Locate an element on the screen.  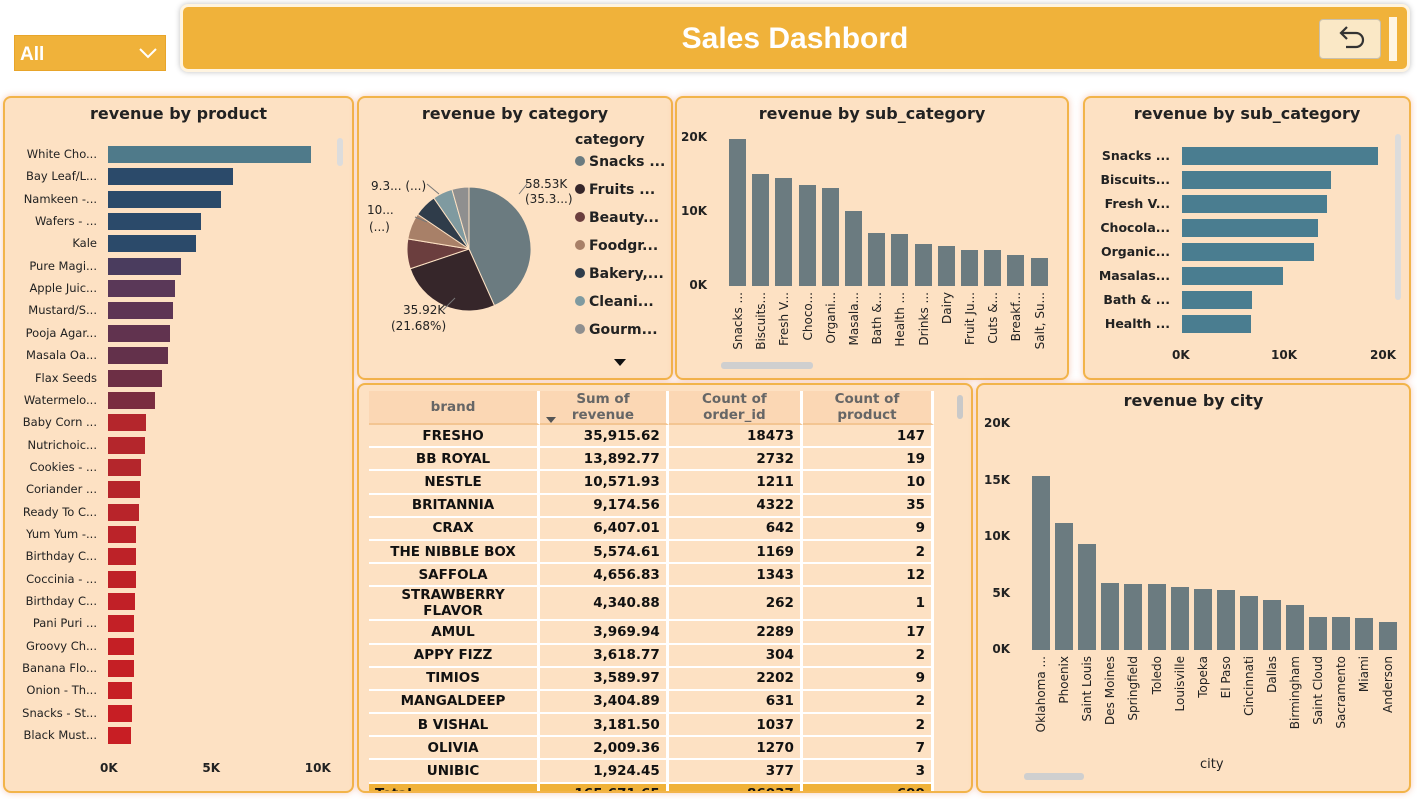
table-row: BRITANNIA 9,174.56 4322 35 is located at coordinates (651, 506).